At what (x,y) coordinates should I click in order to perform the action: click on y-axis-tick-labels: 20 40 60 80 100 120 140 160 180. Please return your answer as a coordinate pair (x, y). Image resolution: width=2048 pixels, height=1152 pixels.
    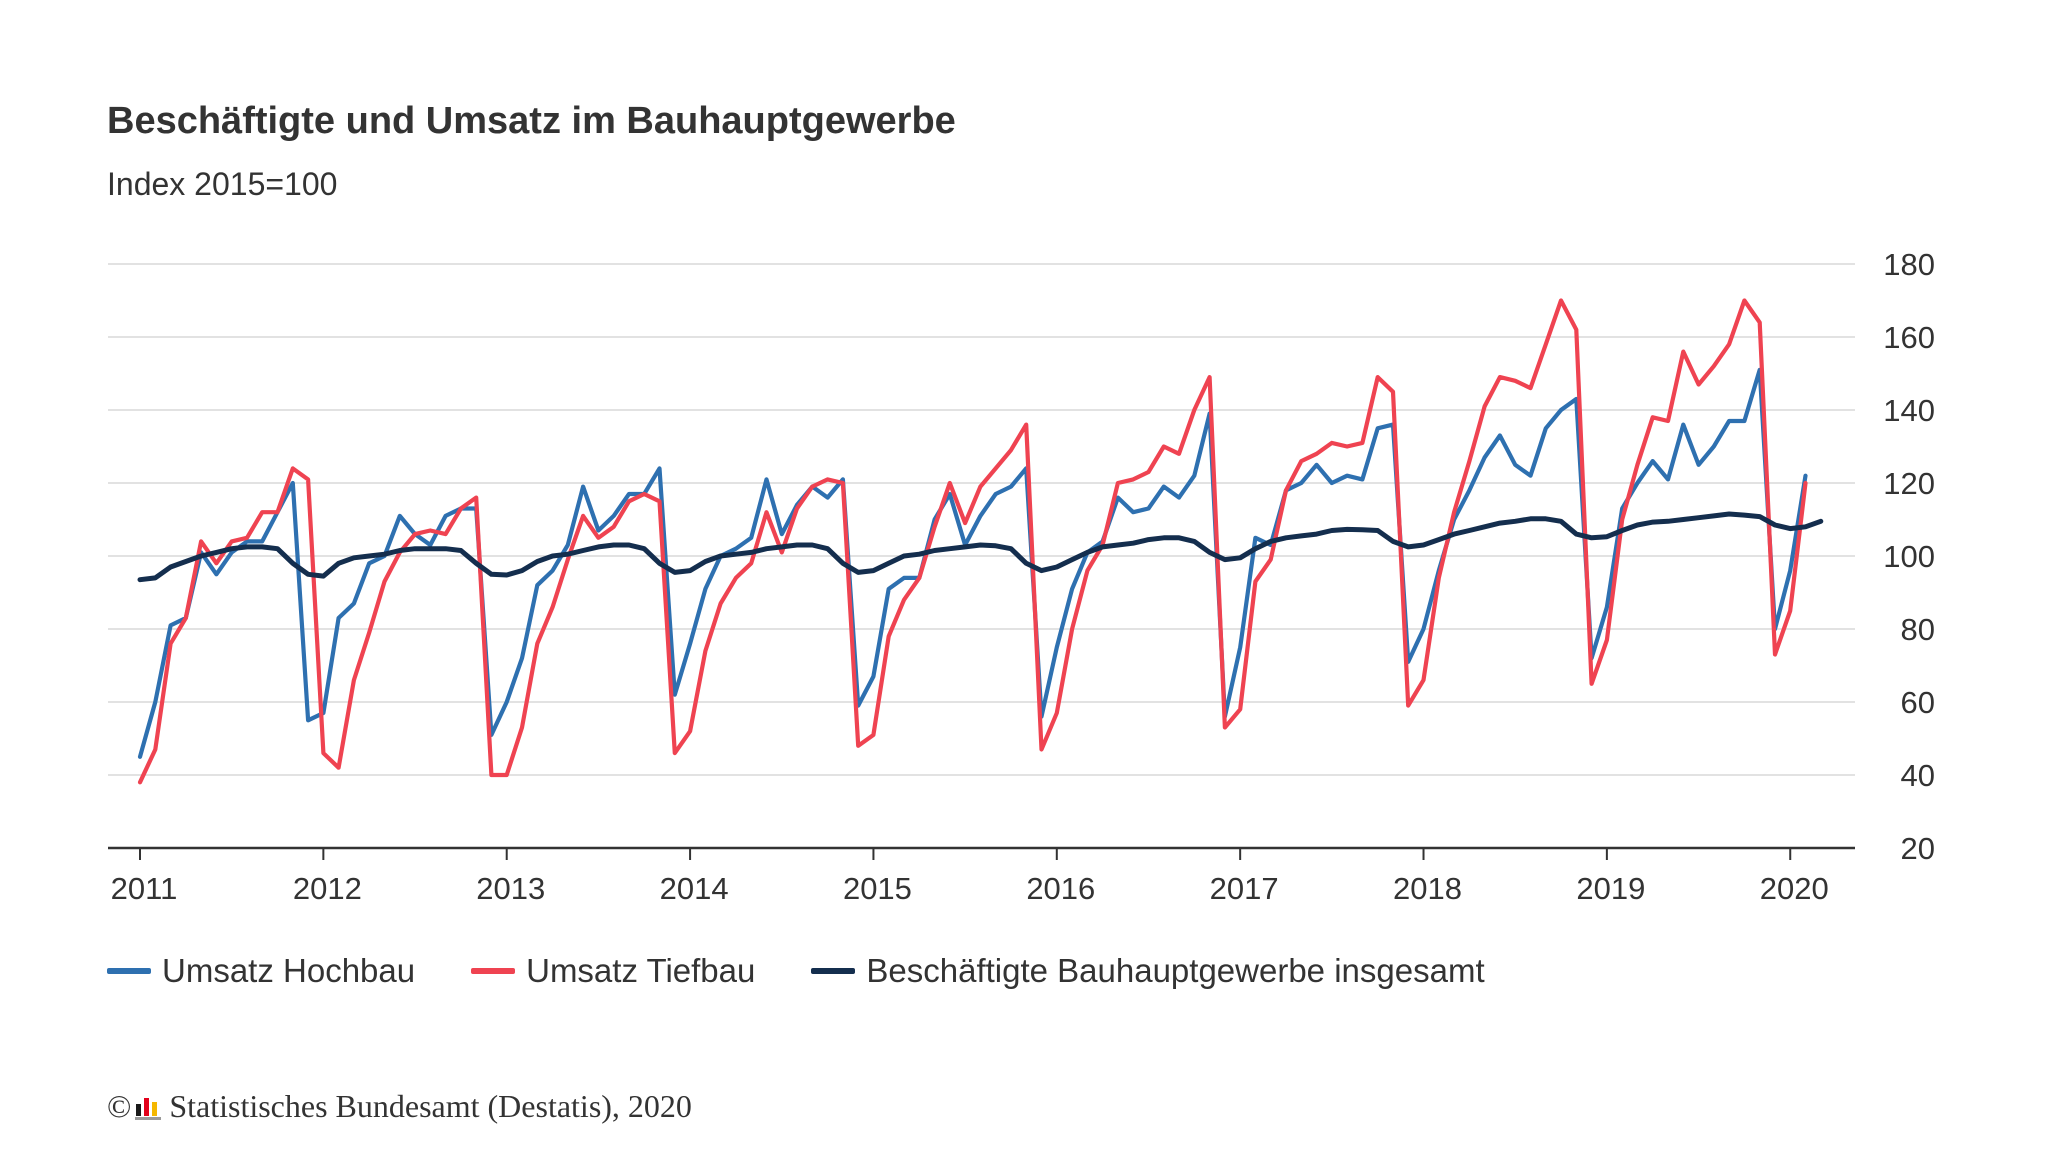
    Looking at the image, I should click on (1909, 556).